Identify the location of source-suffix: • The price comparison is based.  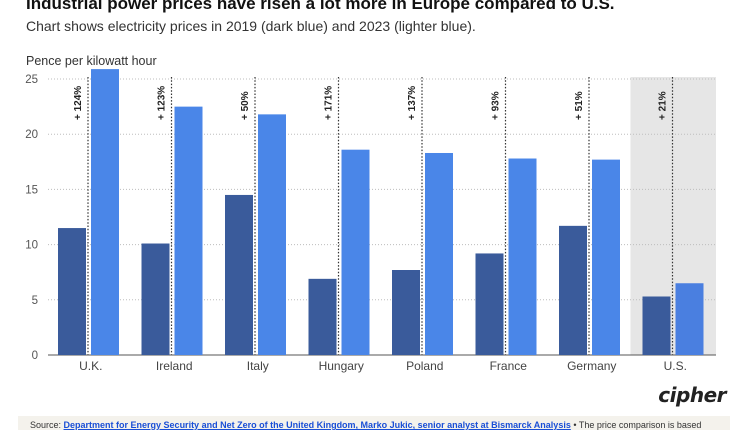
(636, 425).